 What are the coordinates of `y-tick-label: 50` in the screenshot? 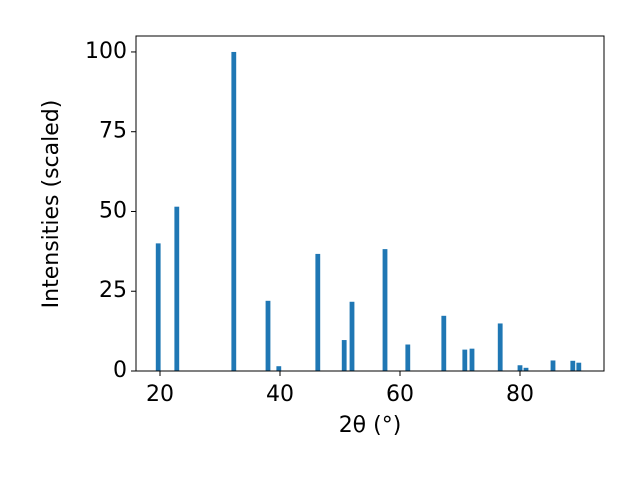 It's located at (113, 210).